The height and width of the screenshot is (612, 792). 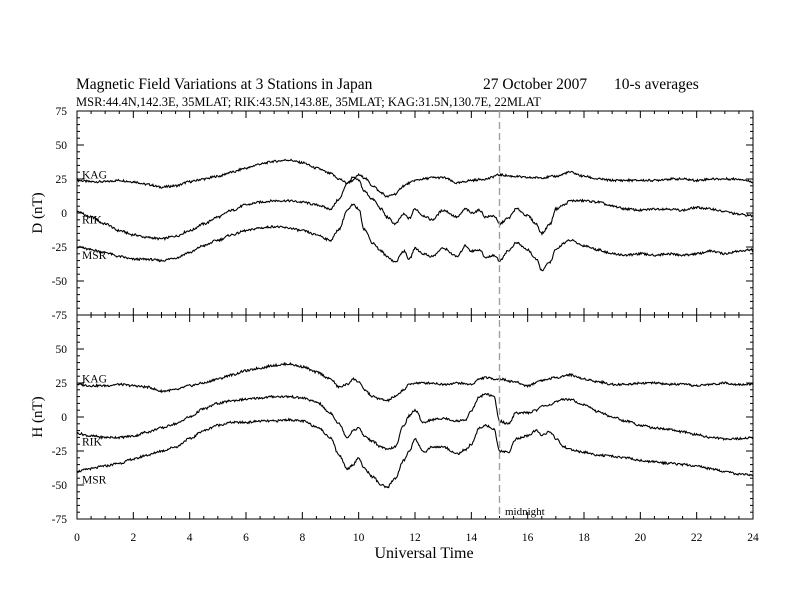 What do you see at coordinates (38, 212) in the screenshot?
I see `y-axis-label: D (nT)` at bounding box center [38, 212].